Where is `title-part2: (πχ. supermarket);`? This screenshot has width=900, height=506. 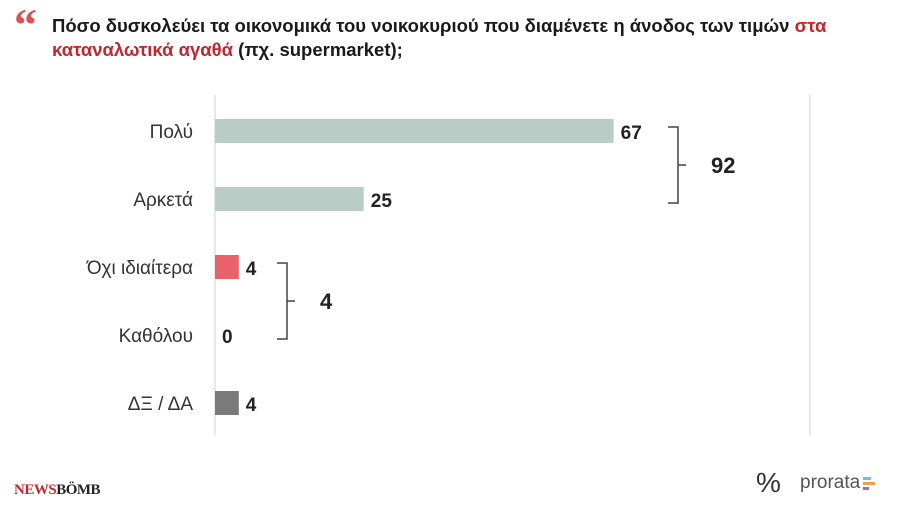
title-part2: (πχ. supermarket); is located at coordinates (318, 49).